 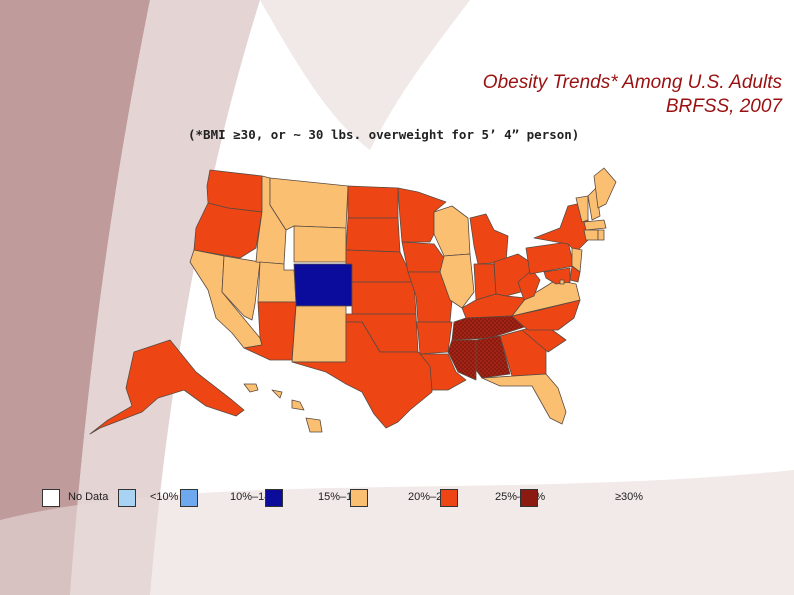 What do you see at coordinates (601, 235) in the screenshot?
I see `state-ri` at bounding box center [601, 235].